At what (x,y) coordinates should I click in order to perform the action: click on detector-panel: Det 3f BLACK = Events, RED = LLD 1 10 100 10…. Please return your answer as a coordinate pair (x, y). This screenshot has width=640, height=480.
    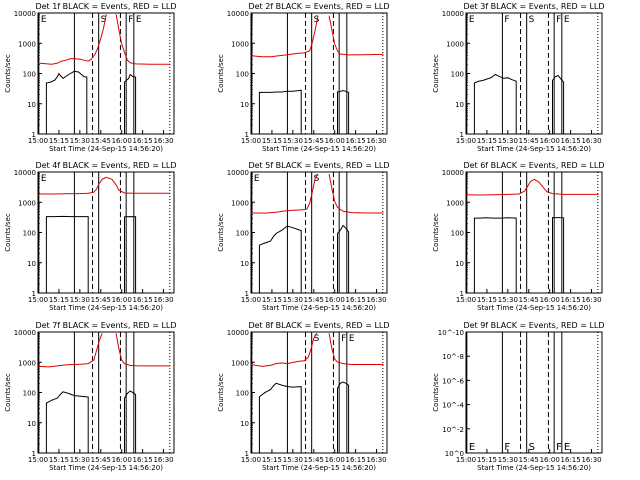
    Looking at the image, I should click on (518, 77).